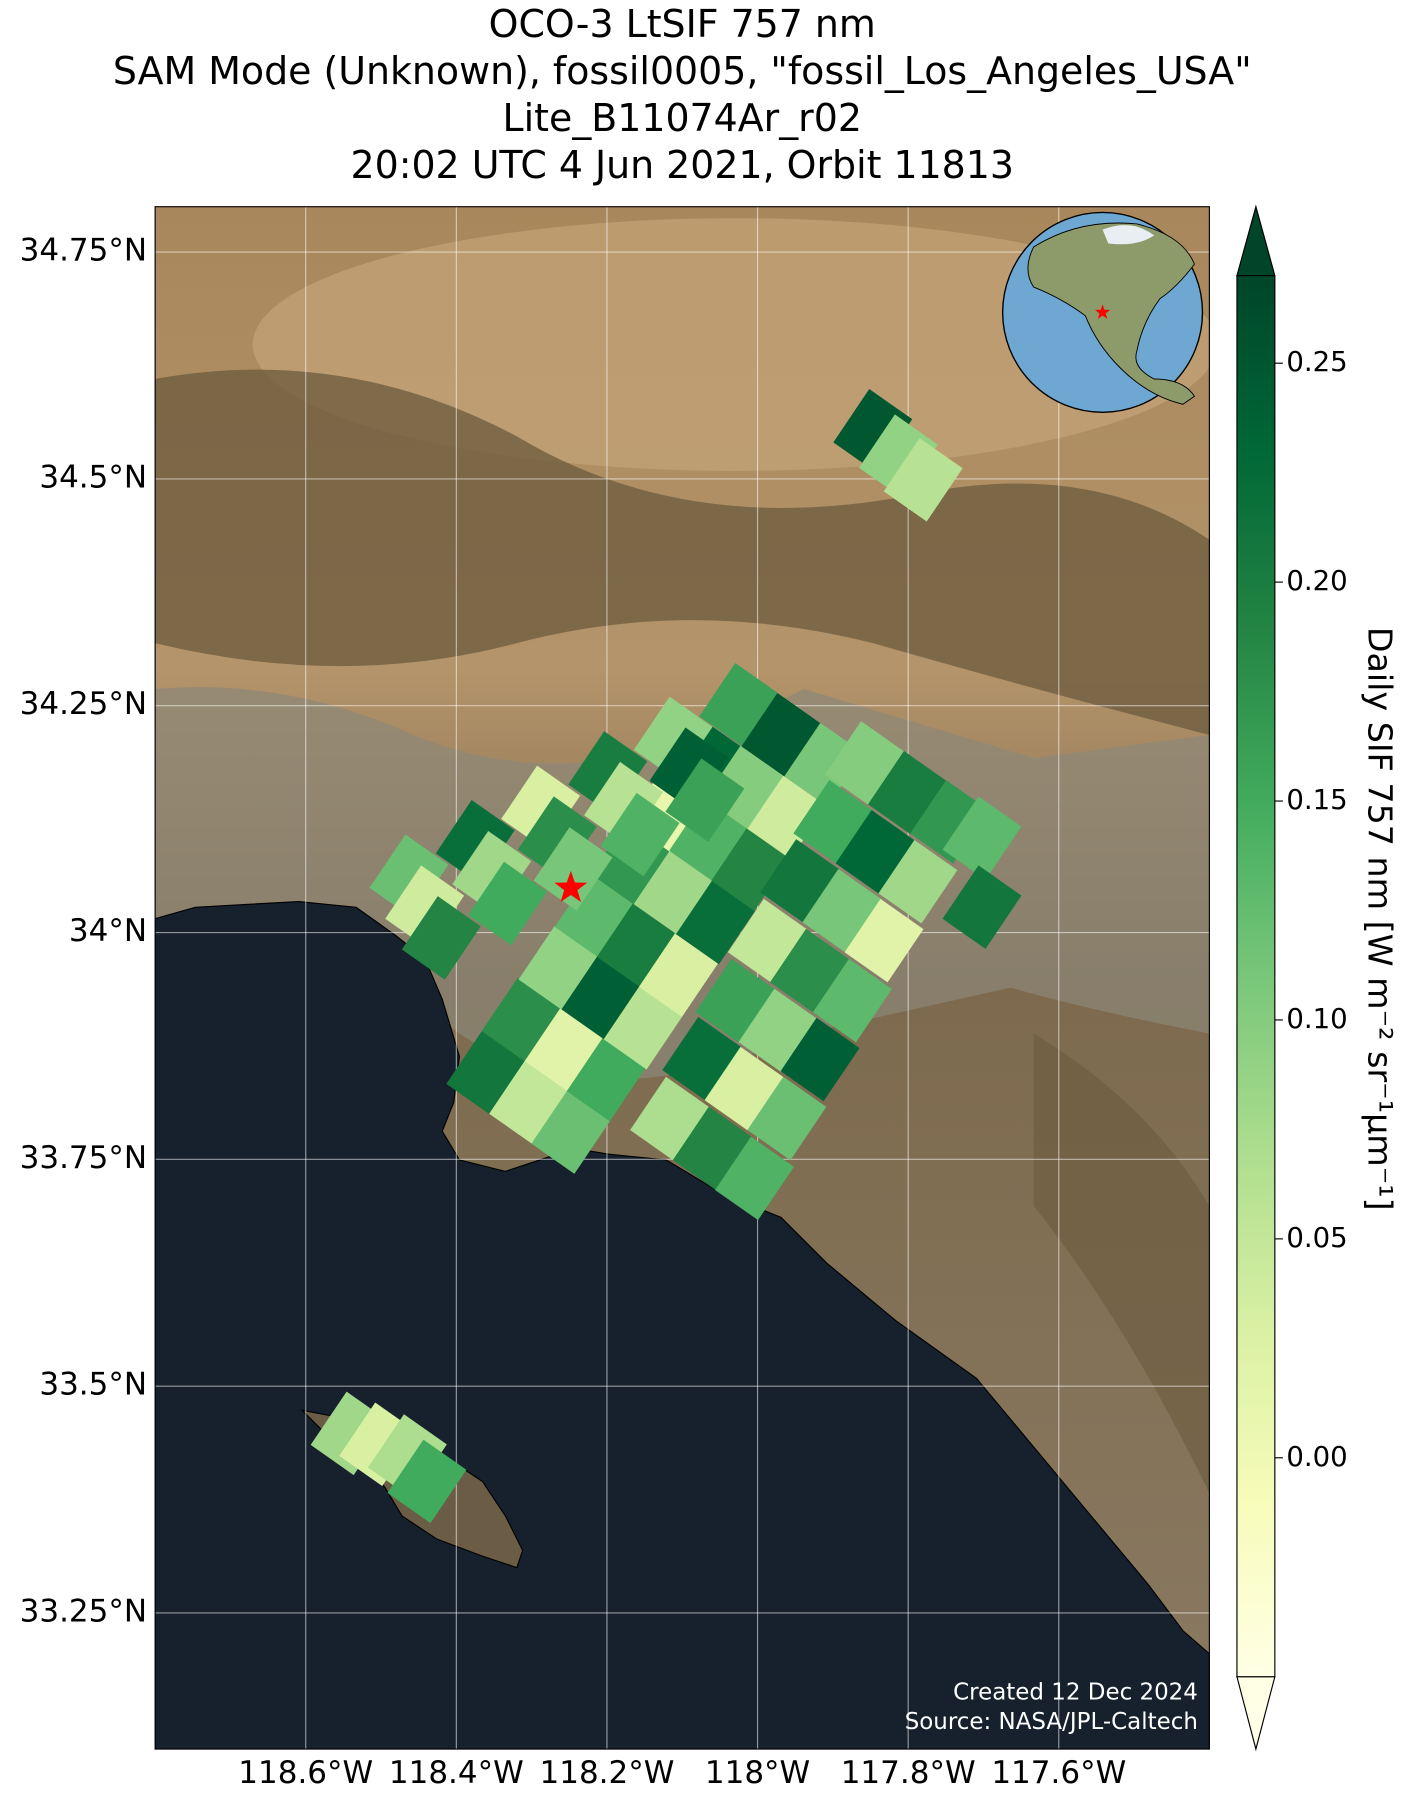 The image size is (1407, 1795). Describe the element at coordinates (83, 704) in the screenshot. I see `y-tick-label: 34.25°N` at that location.